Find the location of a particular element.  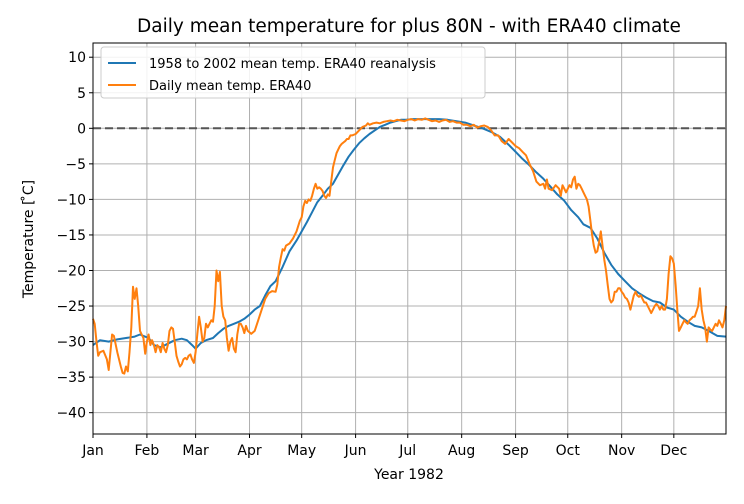

x-tick-label: Mar is located at coordinates (195, 451).